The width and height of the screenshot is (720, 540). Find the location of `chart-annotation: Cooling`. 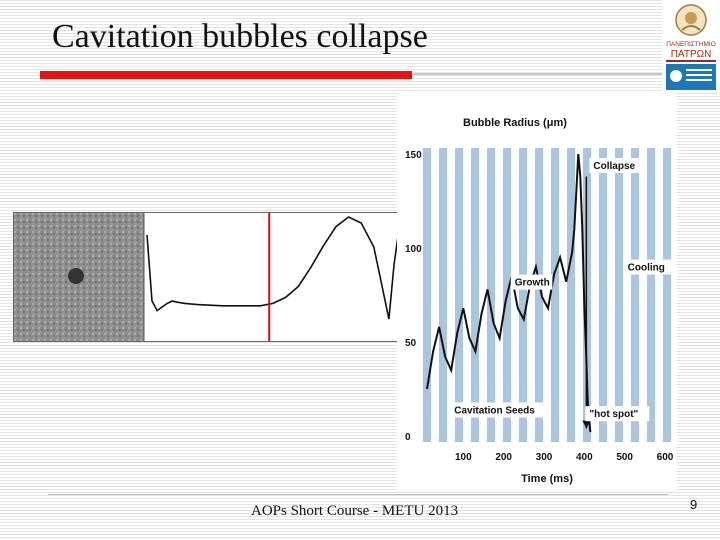

chart-annotation: Cooling is located at coordinates (647, 267).